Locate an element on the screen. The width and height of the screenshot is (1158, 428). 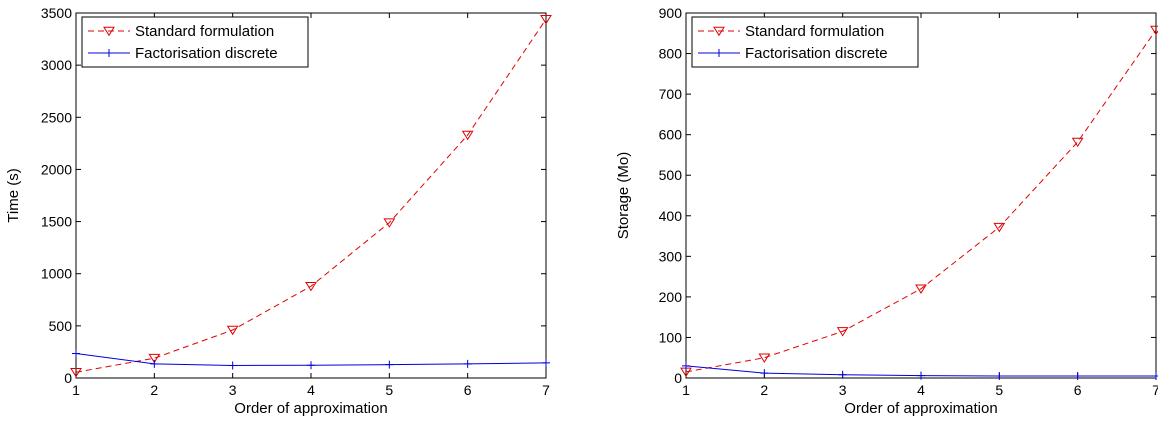
y-tick-label: 1500 is located at coordinates (56, 222).